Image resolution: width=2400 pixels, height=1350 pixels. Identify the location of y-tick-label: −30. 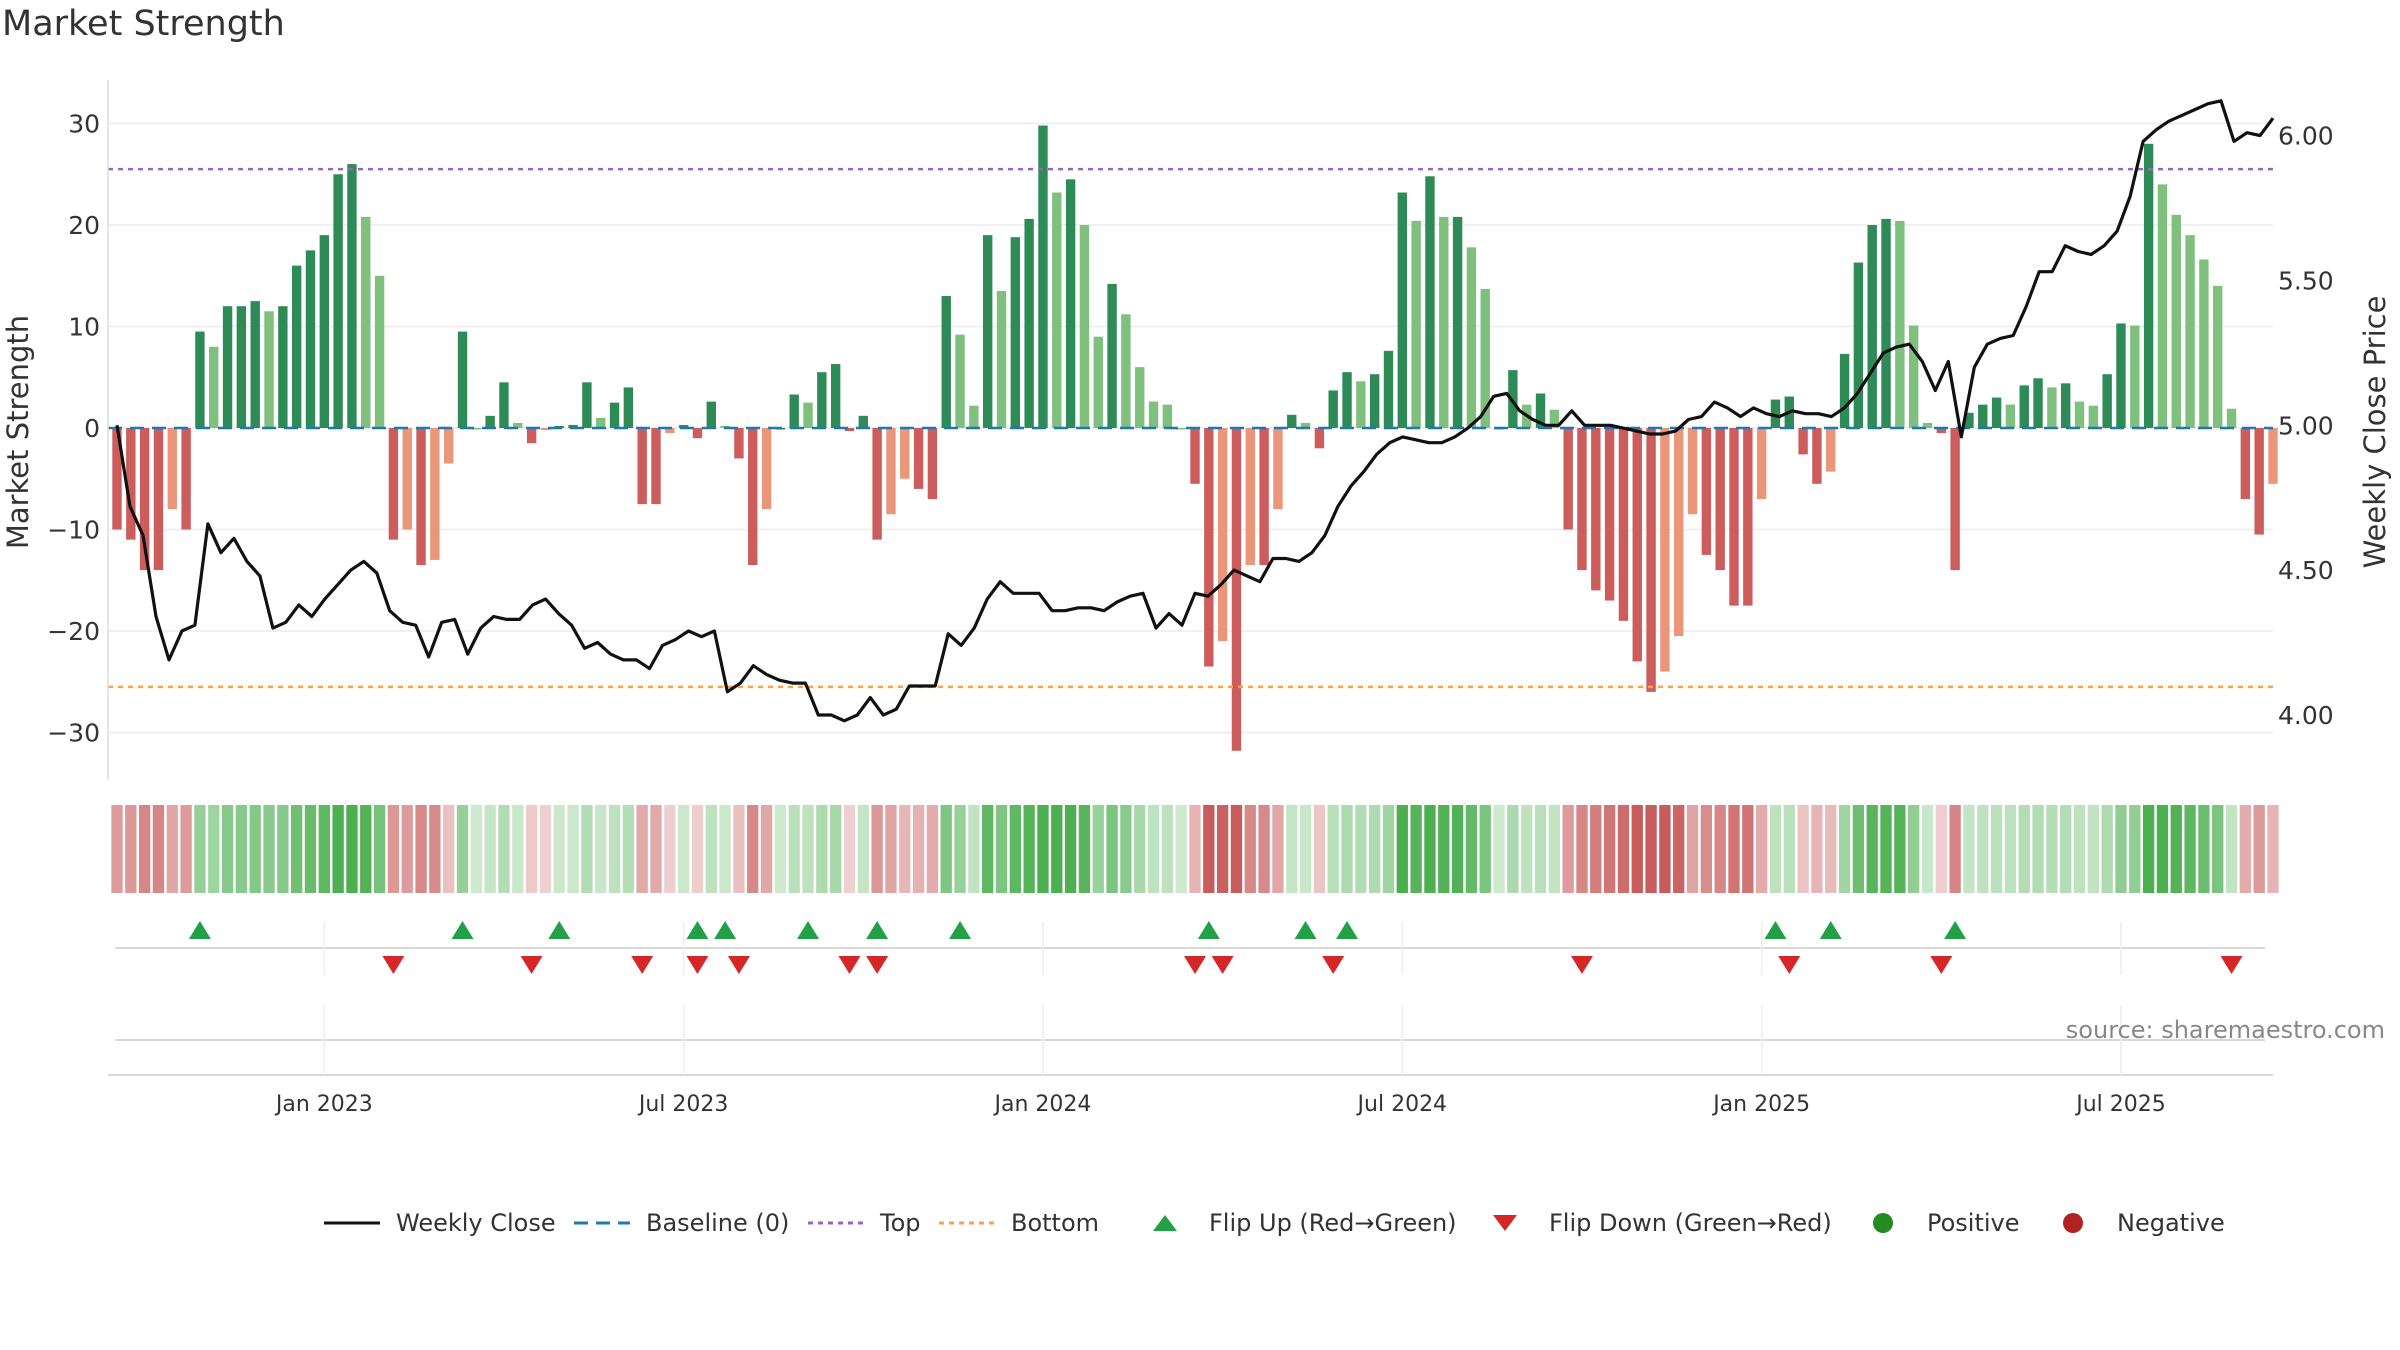
(73, 733).